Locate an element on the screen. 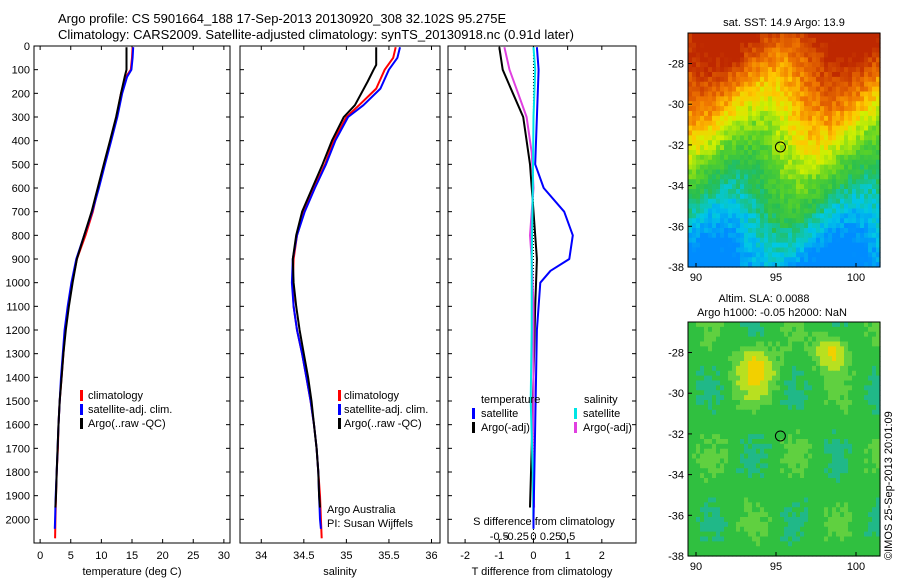  difference-series-line is located at coordinates (533, 288).